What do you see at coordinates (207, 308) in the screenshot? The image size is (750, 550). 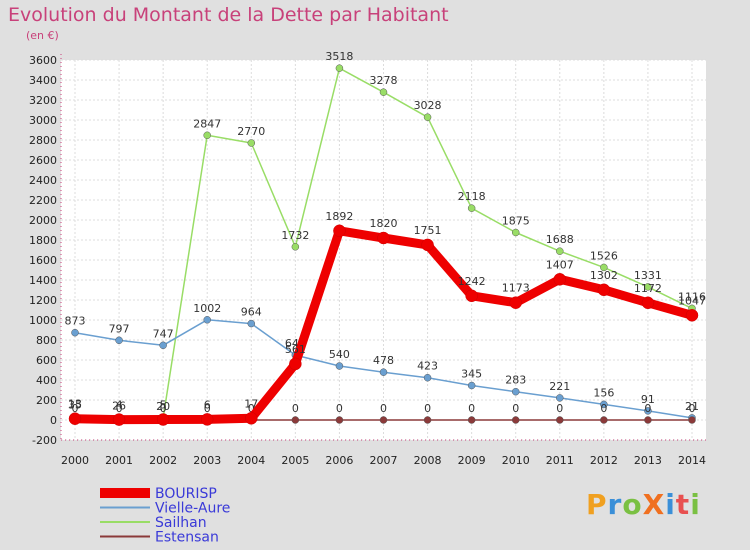 I see `data-label-vielle-aure: 1002` at bounding box center [207, 308].